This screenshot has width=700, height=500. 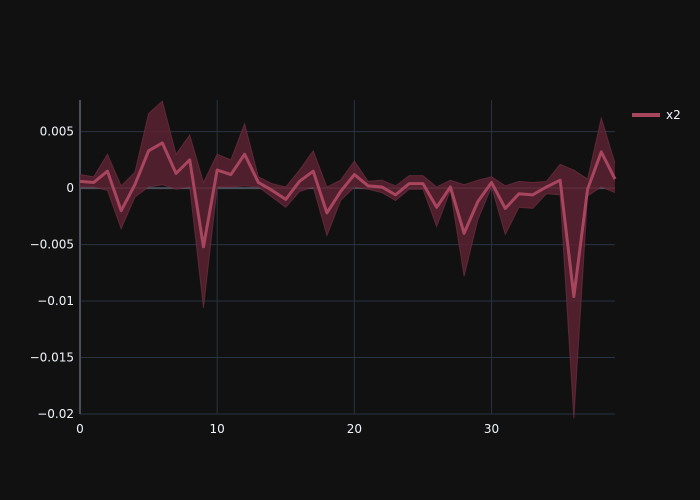 I want to click on band-edge-upper-x2, so click(x=347, y=144).